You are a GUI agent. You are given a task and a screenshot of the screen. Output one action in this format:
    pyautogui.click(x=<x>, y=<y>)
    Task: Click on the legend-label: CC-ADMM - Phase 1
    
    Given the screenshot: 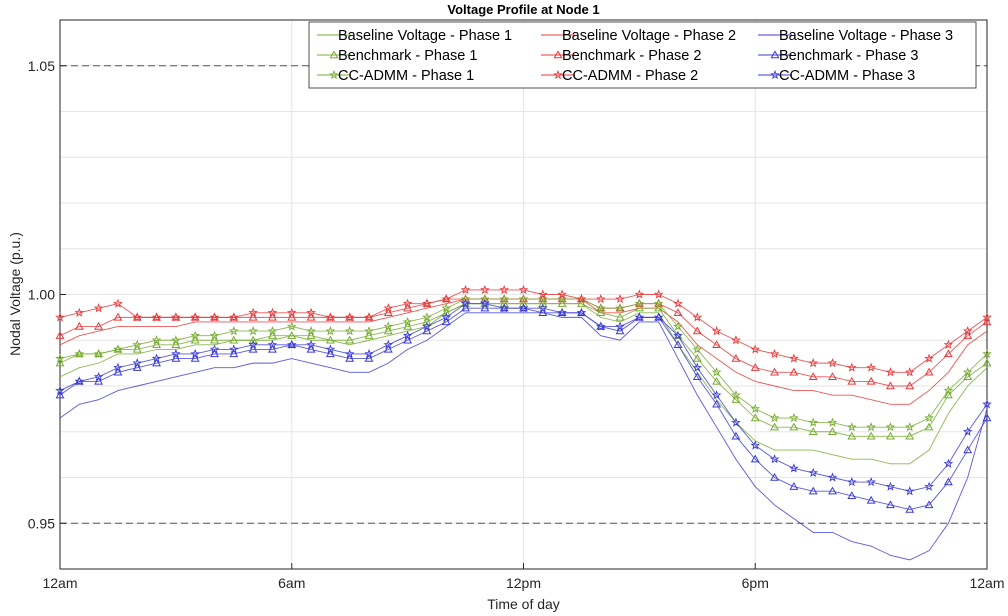 What is the action you would take?
    pyautogui.click(x=406, y=76)
    